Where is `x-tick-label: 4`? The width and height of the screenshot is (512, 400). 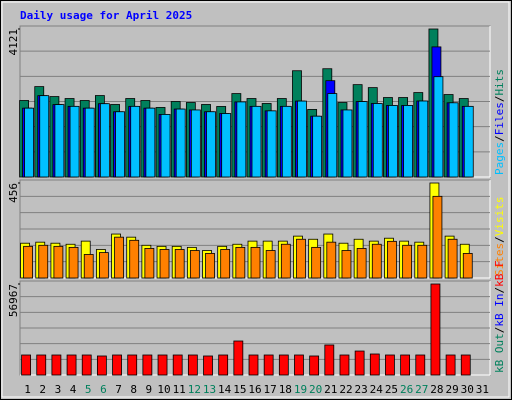
x-tick-label: 4 is located at coordinates (73, 389).